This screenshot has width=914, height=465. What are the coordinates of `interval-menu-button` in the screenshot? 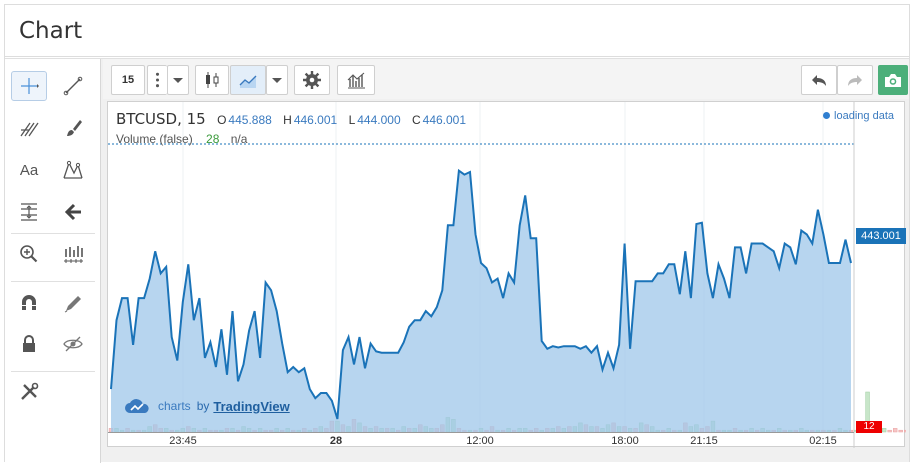 It's located at (157, 80).